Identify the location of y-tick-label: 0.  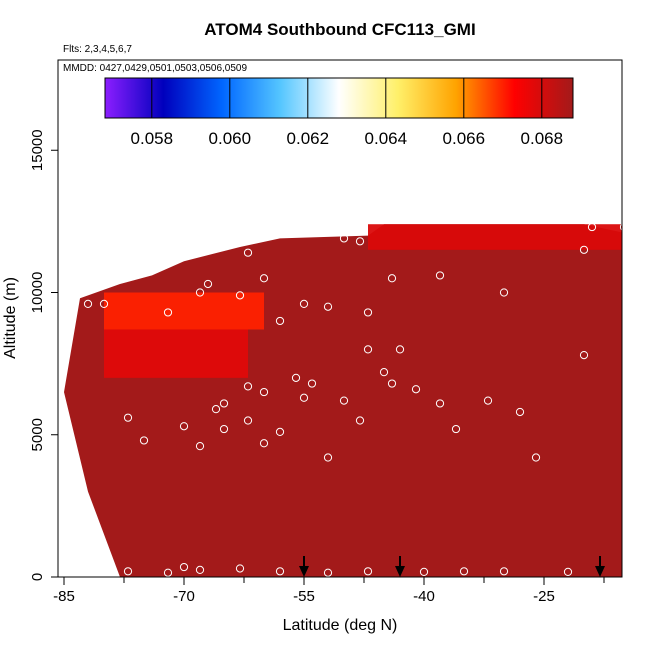
(37, 577).